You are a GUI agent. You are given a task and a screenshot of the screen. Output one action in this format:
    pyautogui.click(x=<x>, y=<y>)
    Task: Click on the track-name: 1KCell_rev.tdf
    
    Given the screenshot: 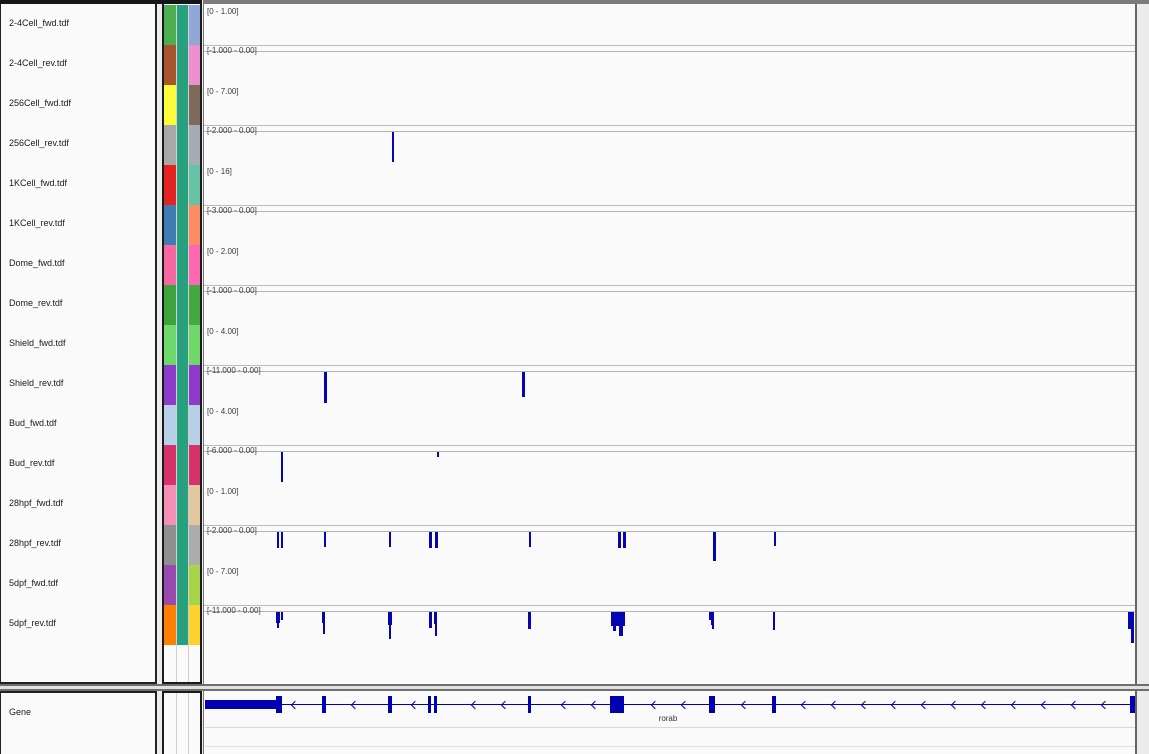 What is the action you would take?
    pyautogui.click(x=37, y=223)
    